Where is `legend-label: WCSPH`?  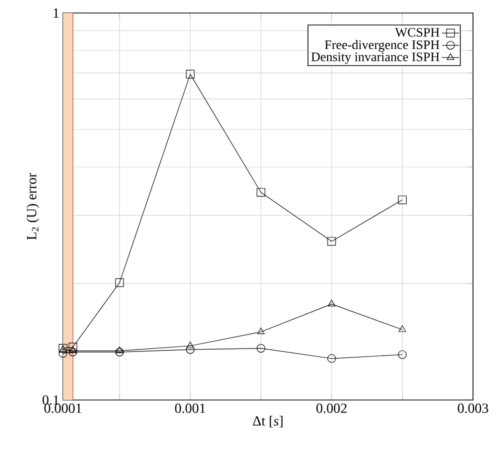
legend-label: WCSPH is located at coordinates (417, 32).